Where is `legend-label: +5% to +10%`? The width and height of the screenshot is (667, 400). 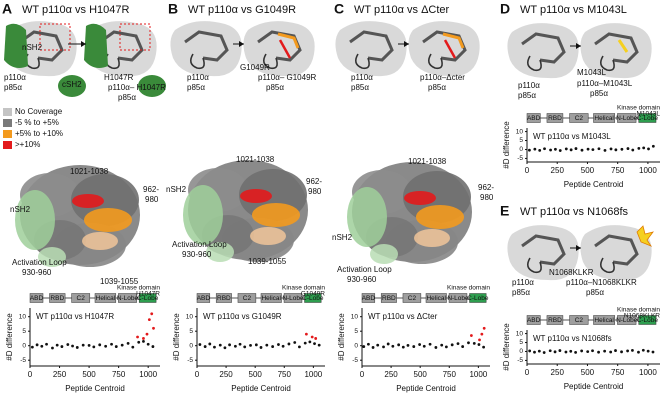 legend-label: +5% to +10% is located at coordinates (39, 133).